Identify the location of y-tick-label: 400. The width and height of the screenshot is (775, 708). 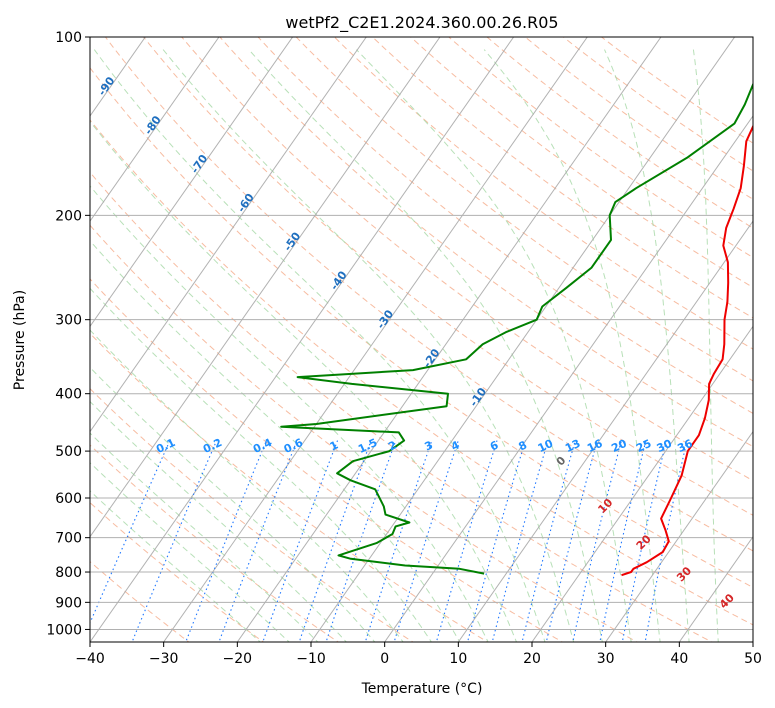
(68, 395).